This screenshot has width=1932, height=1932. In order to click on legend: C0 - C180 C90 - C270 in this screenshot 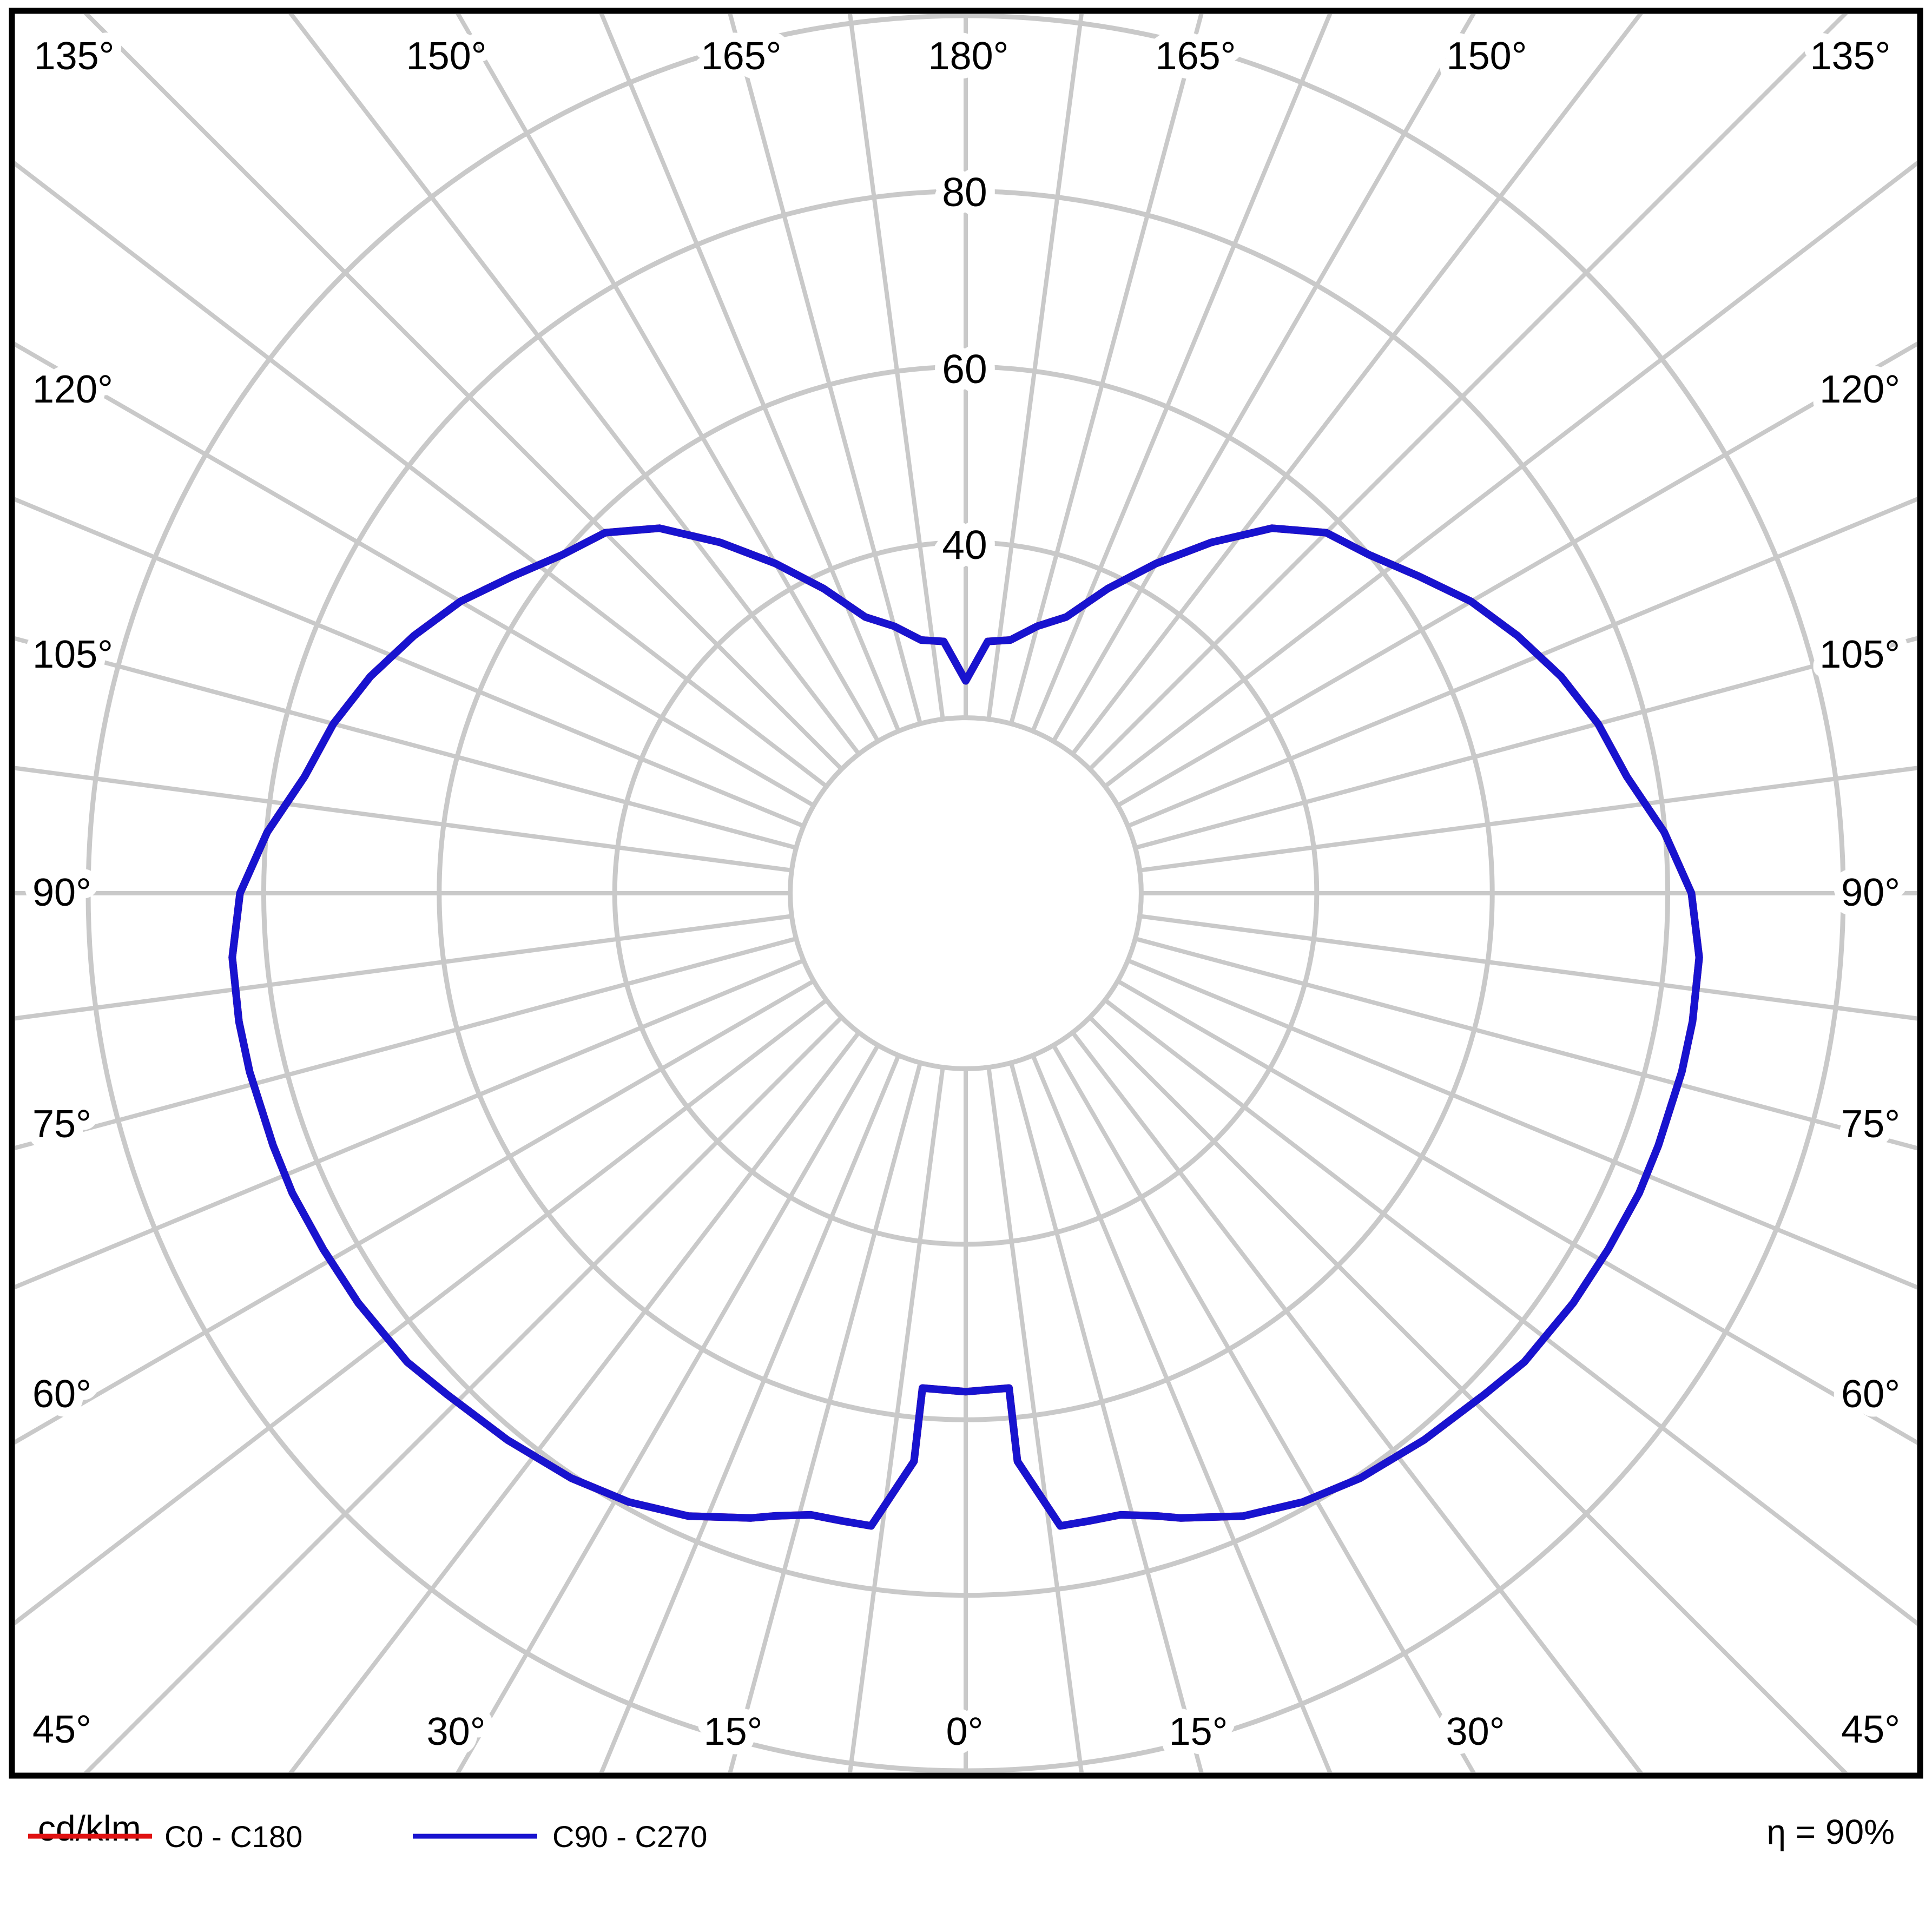, I will do `click(367, 1836)`.